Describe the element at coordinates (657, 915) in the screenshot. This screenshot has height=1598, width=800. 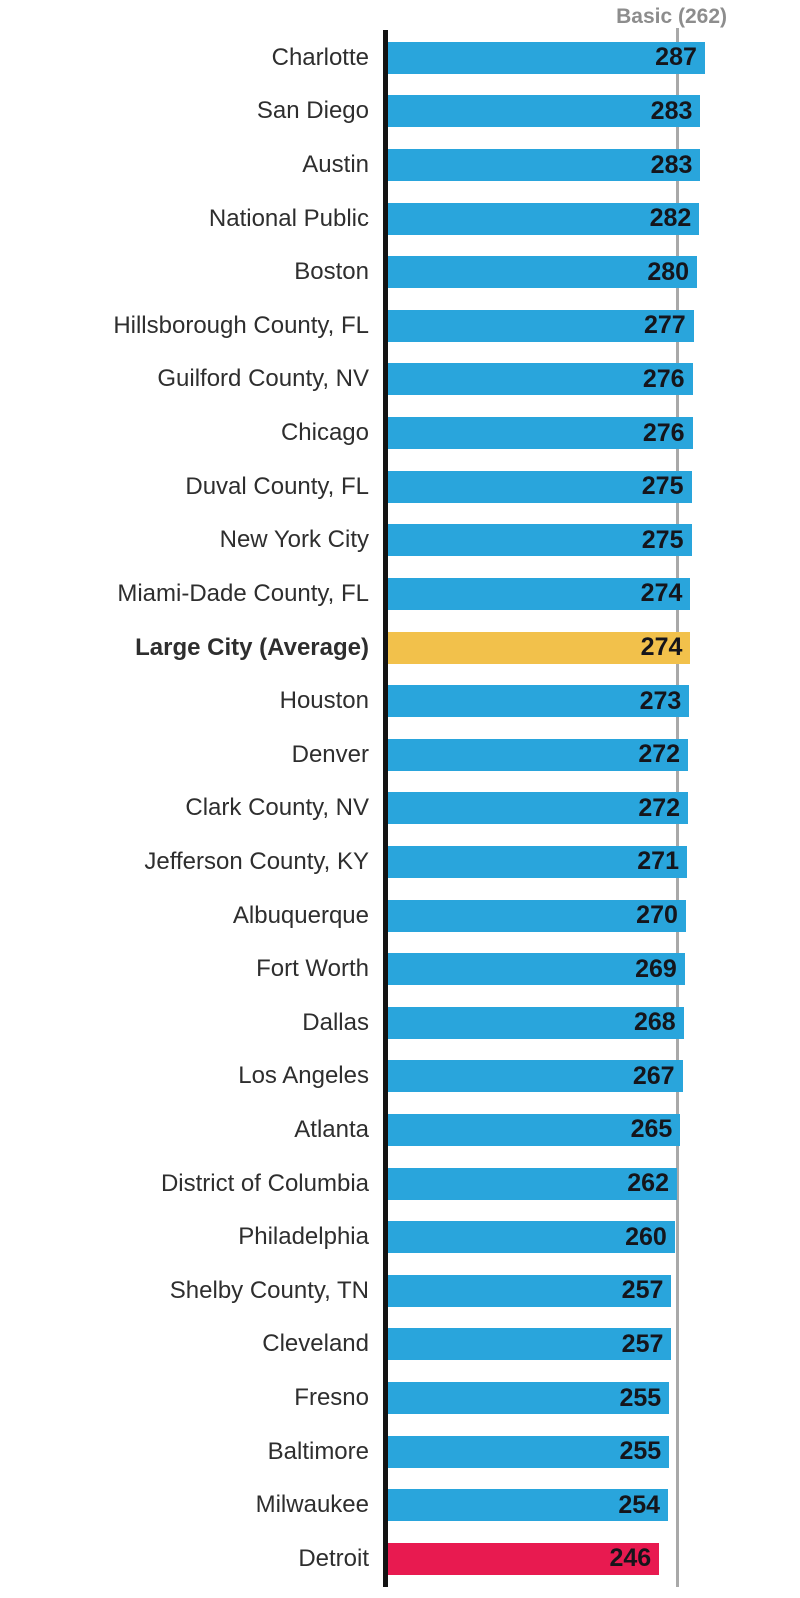
I see `value-label: 270` at that location.